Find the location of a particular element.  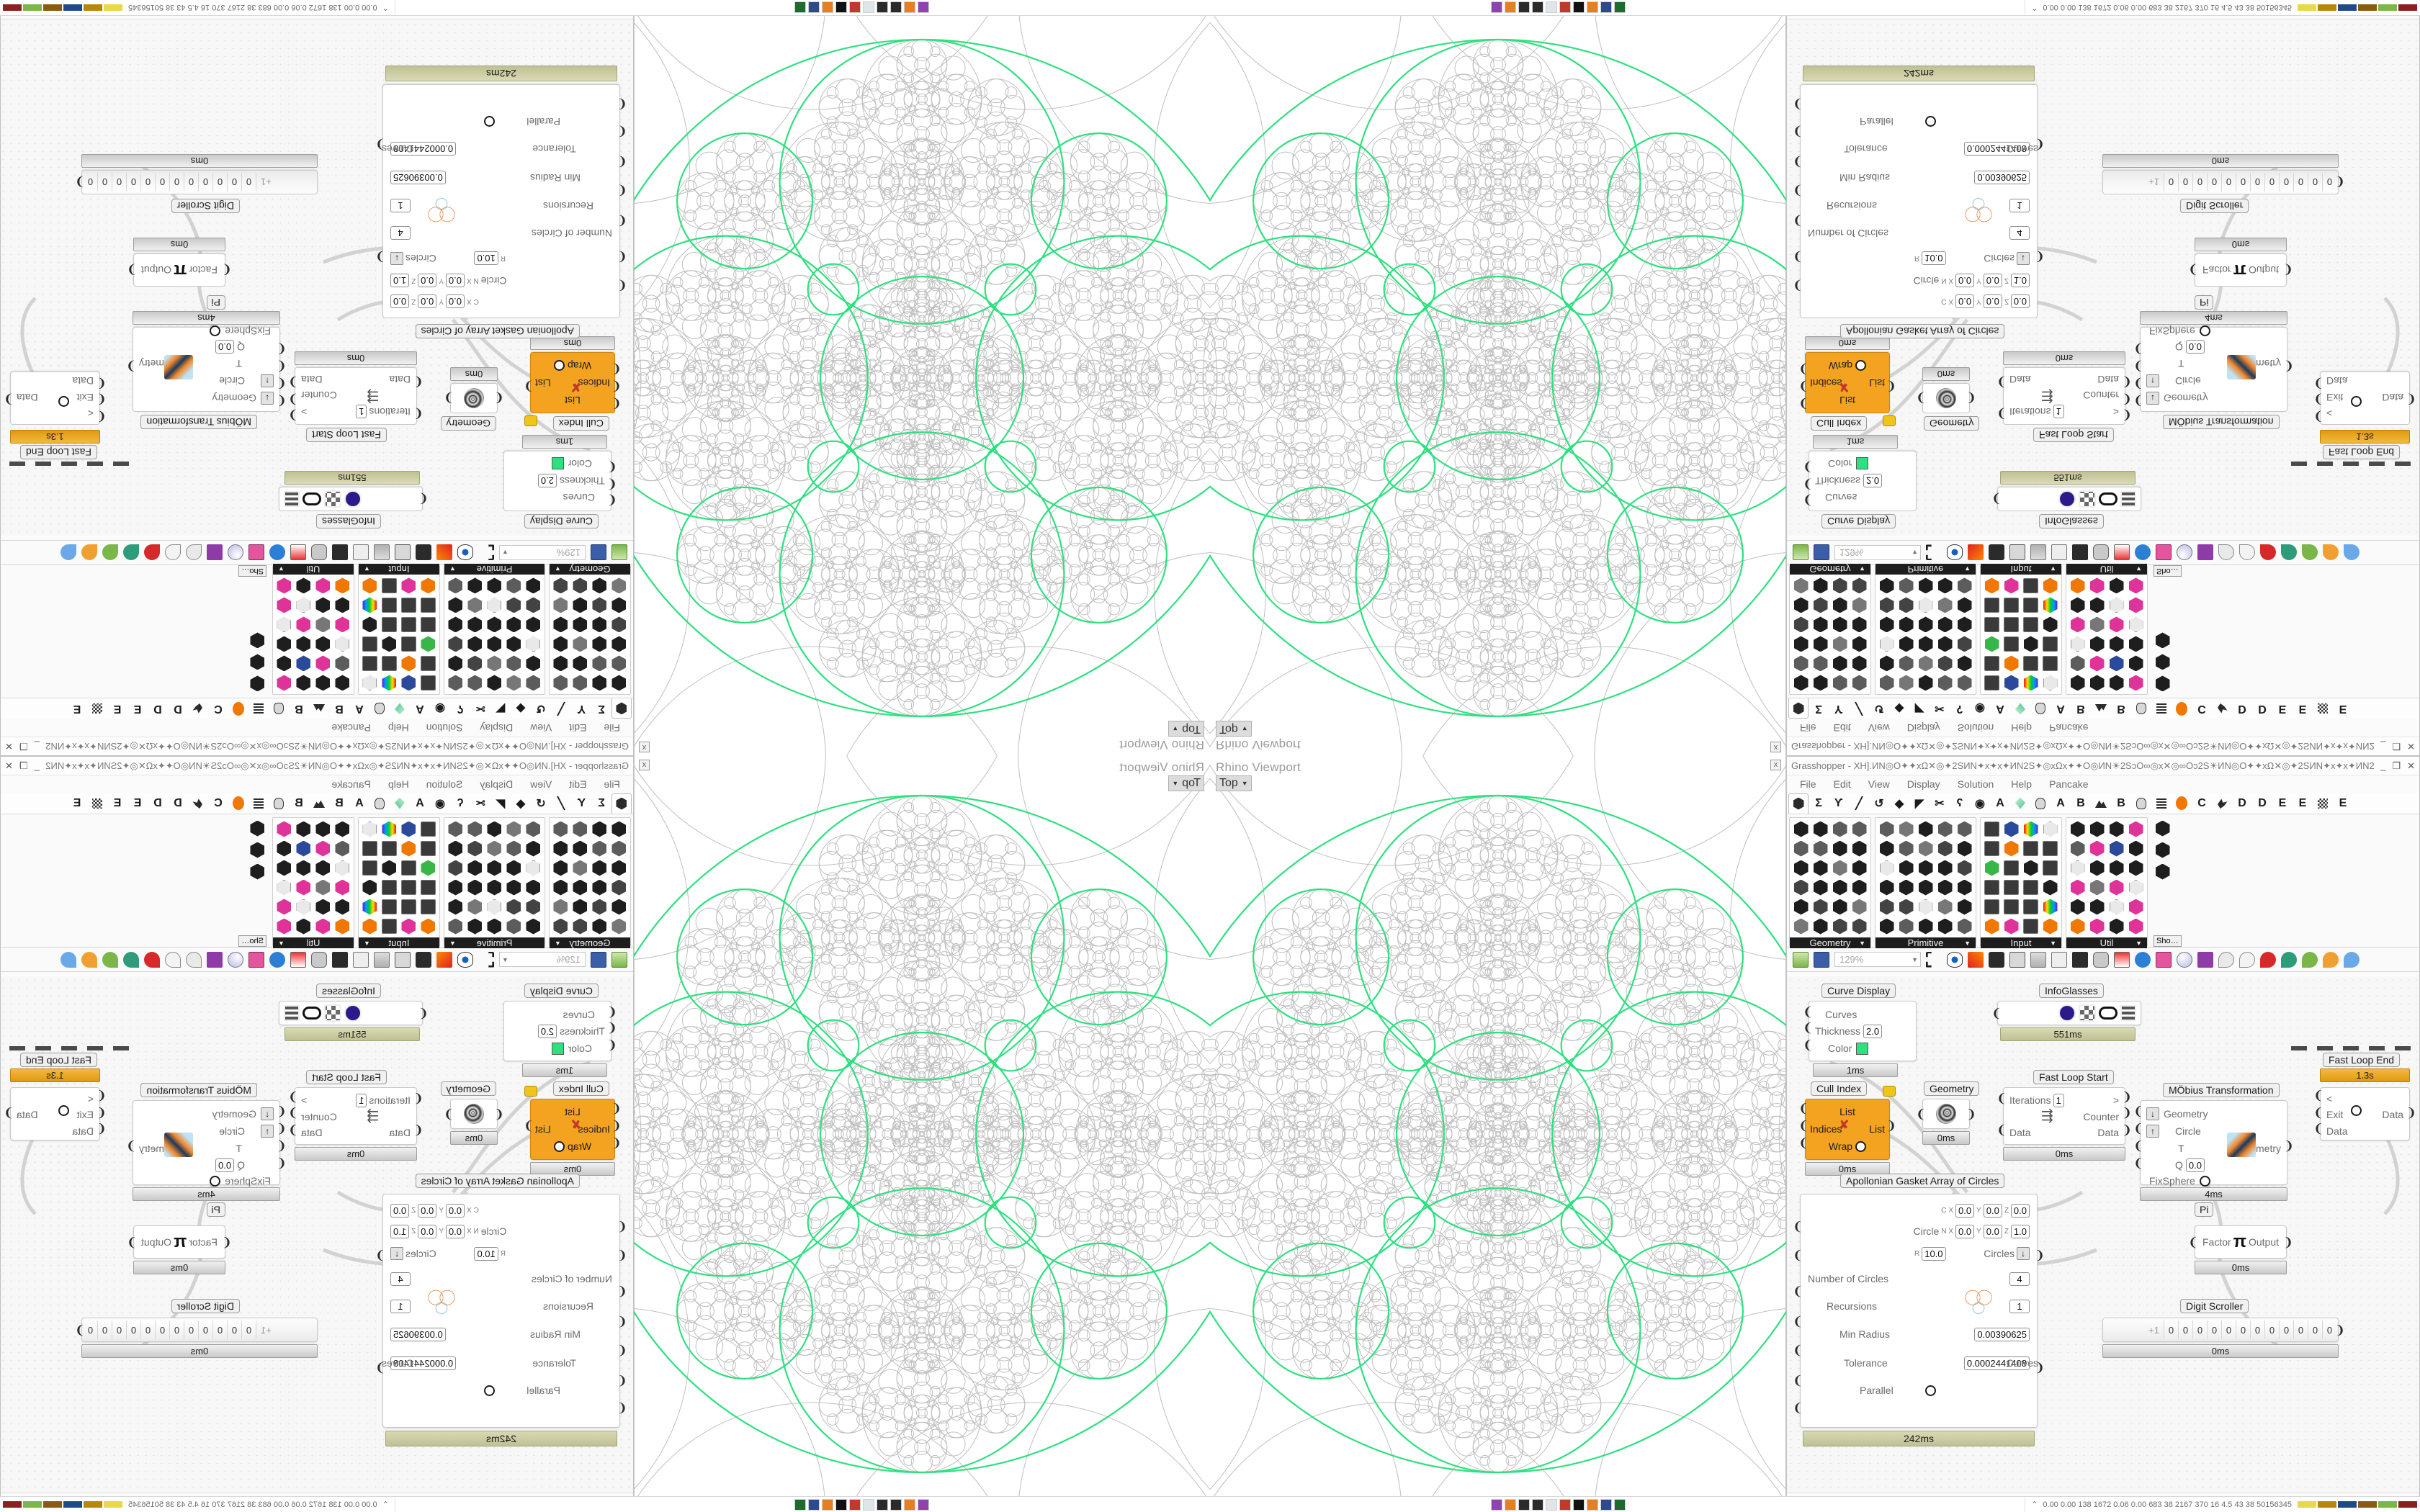

drop-orange-icon is located at coordinates (89, 552).